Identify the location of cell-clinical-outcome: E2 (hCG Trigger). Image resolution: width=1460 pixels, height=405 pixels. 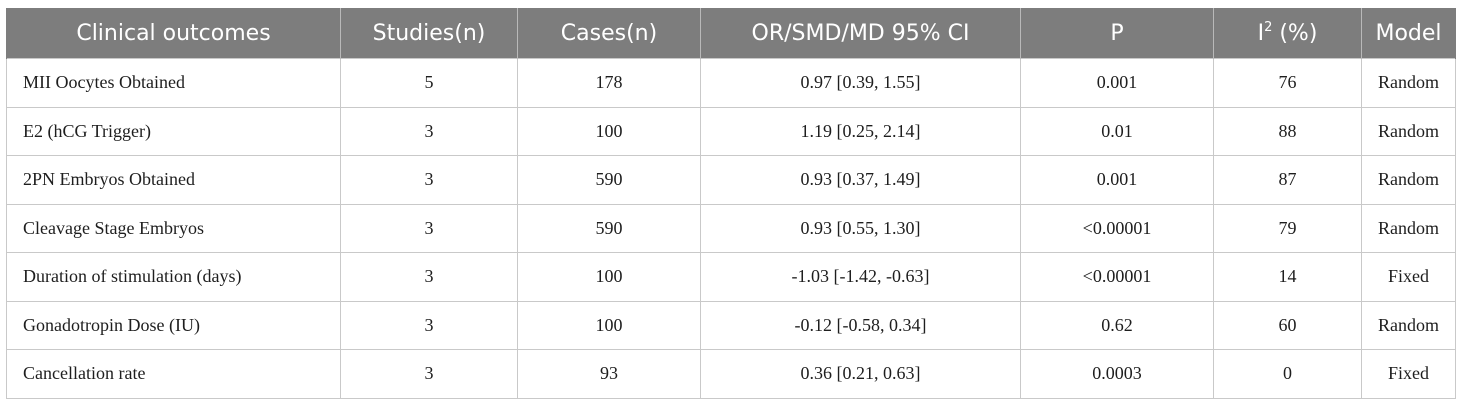
(173, 131).